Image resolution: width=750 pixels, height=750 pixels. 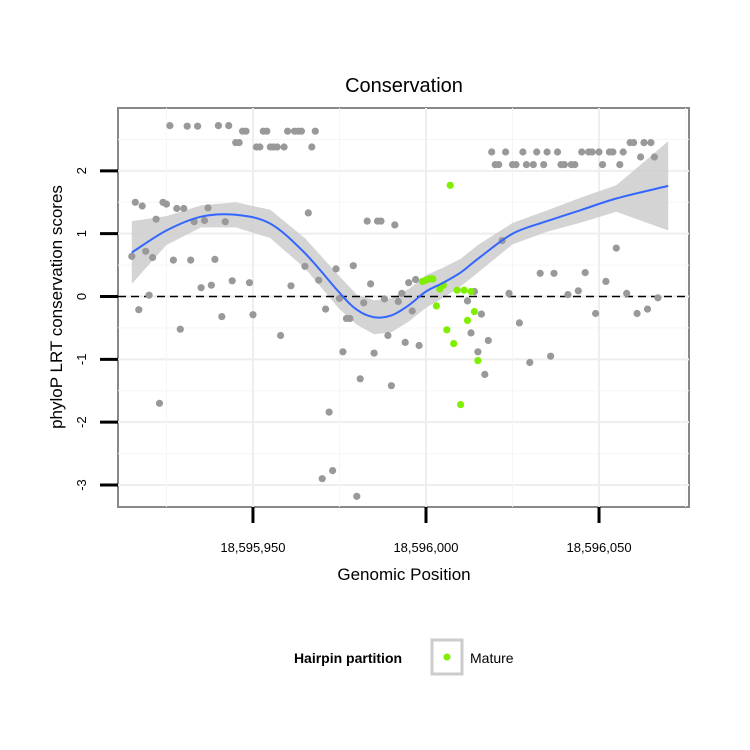 What do you see at coordinates (400, 251) in the screenshot?
I see `smooth-curve` at bounding box center [400, 251].